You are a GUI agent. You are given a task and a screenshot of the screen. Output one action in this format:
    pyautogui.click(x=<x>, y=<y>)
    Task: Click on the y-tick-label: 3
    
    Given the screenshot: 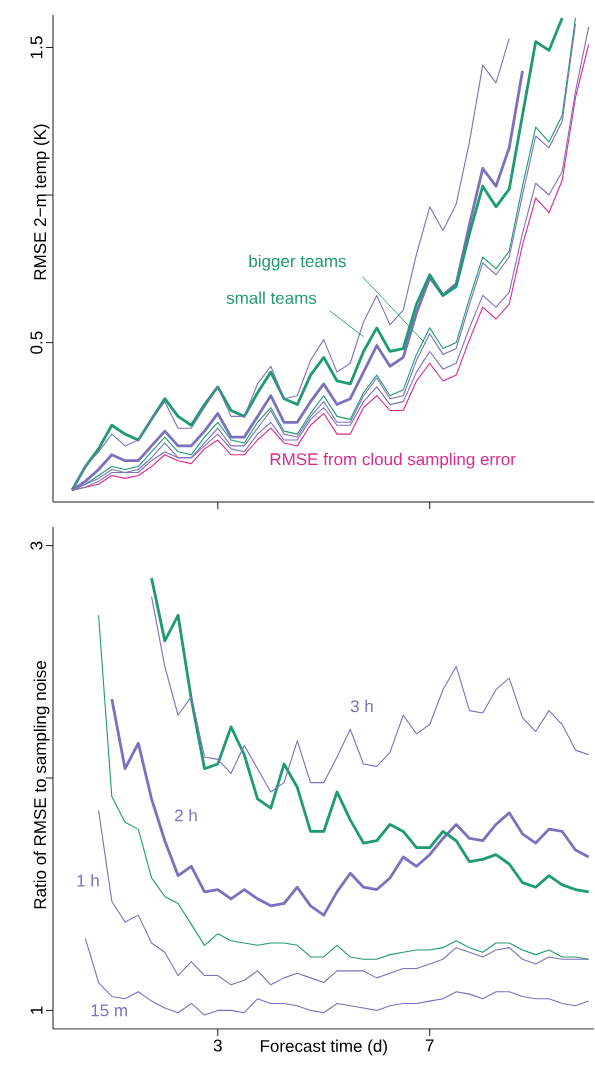 What is the action you would take?
    pyautogui.click(x=36, y=545)
    